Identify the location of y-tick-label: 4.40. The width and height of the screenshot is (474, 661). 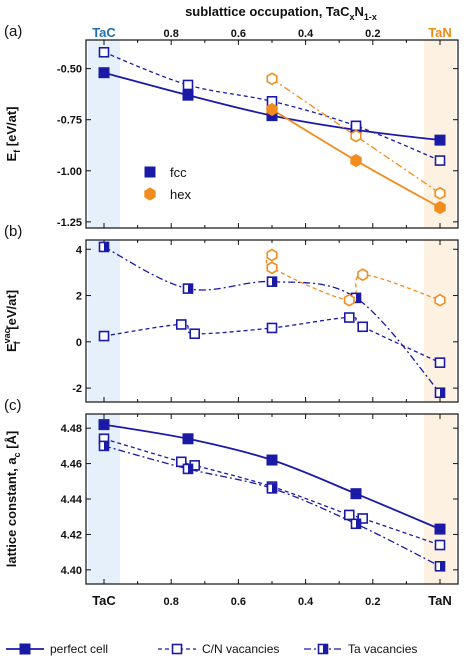
(71, 571).